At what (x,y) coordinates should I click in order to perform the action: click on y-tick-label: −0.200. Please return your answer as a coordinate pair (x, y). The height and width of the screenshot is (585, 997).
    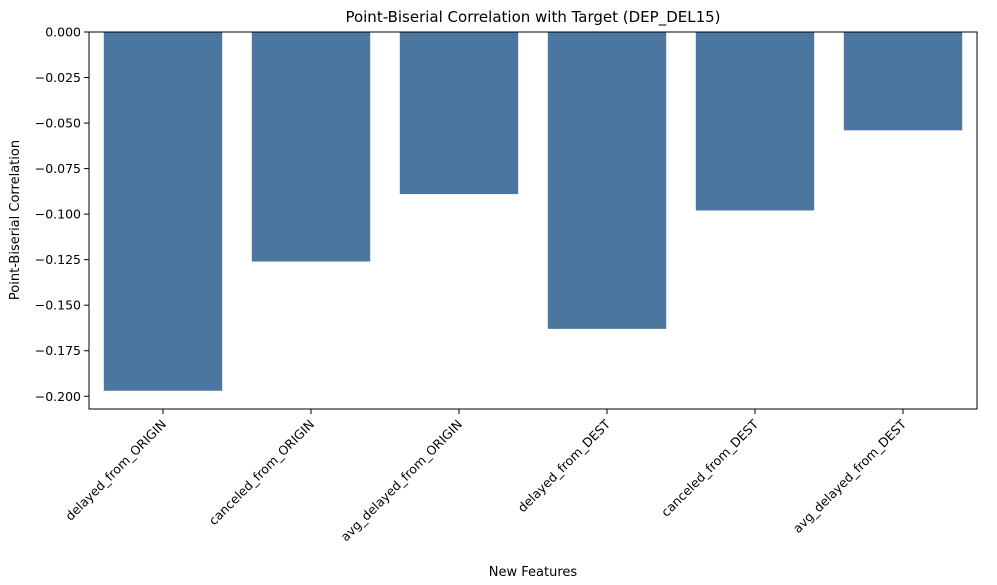
    Looking at the image, I should click on (58, 396).